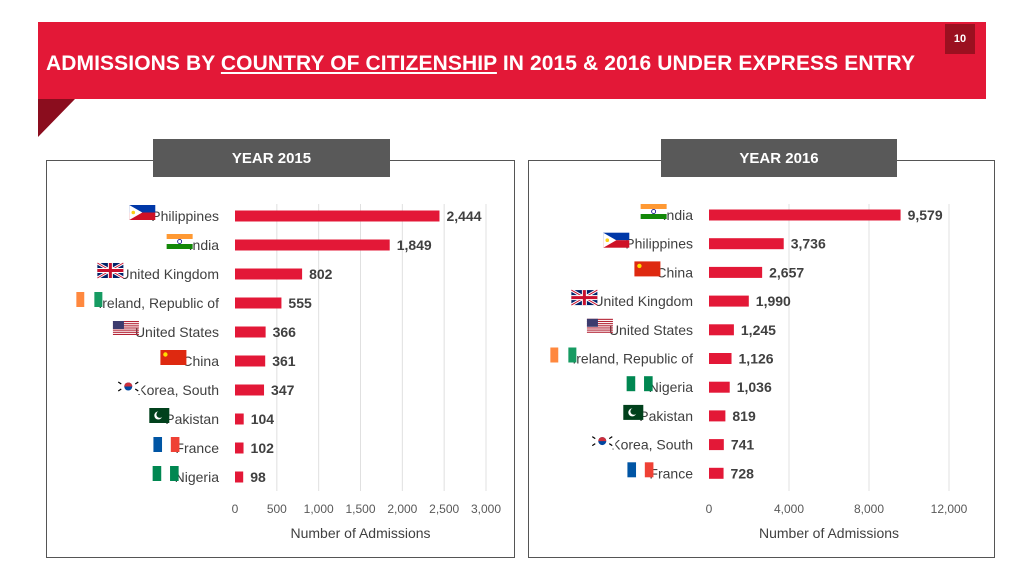  Describe the element at coordinates (678, 215) in the screenshot. I see `category-label: India` at that location.